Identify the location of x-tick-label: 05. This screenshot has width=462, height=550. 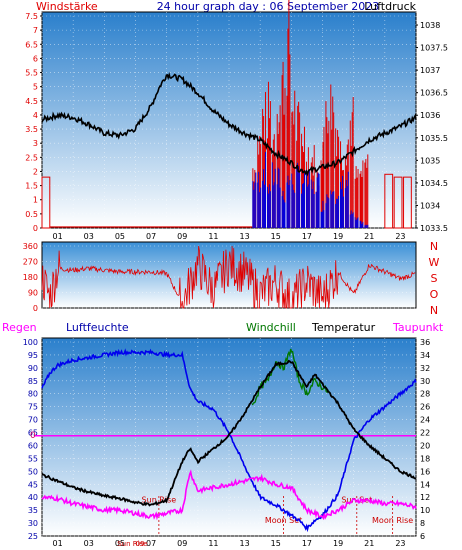
(120, 543).